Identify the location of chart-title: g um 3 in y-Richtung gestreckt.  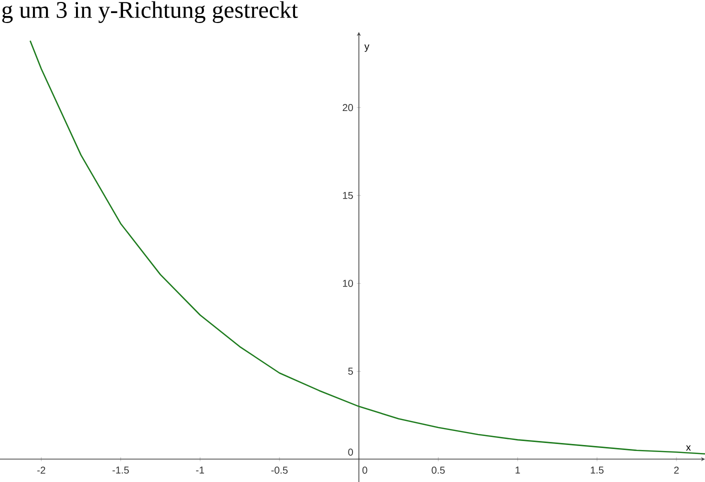
(150, 12).